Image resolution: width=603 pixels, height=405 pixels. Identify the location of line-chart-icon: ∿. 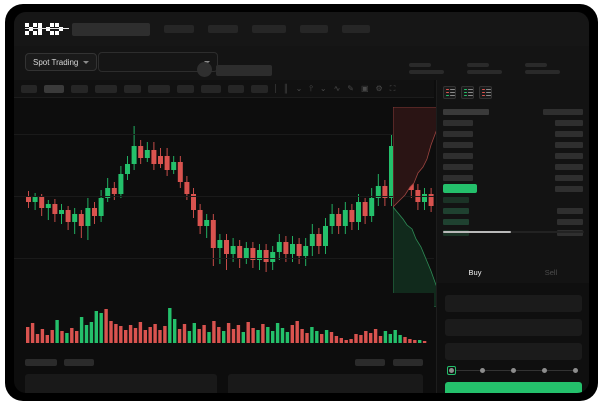
(337, 88).